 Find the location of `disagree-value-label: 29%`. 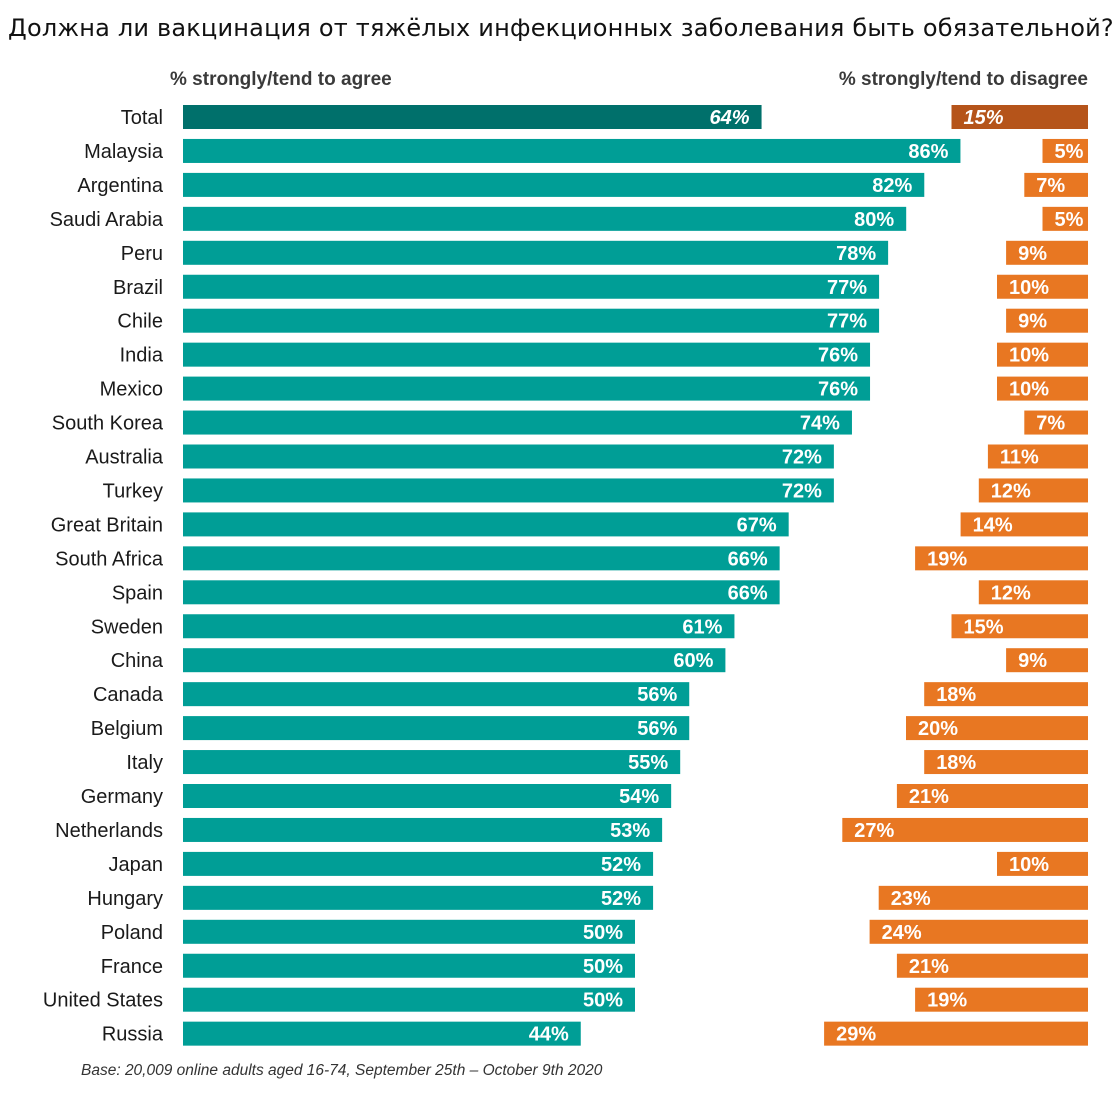

disagree-value-label: 29% is located at coordinates (856, 1035).